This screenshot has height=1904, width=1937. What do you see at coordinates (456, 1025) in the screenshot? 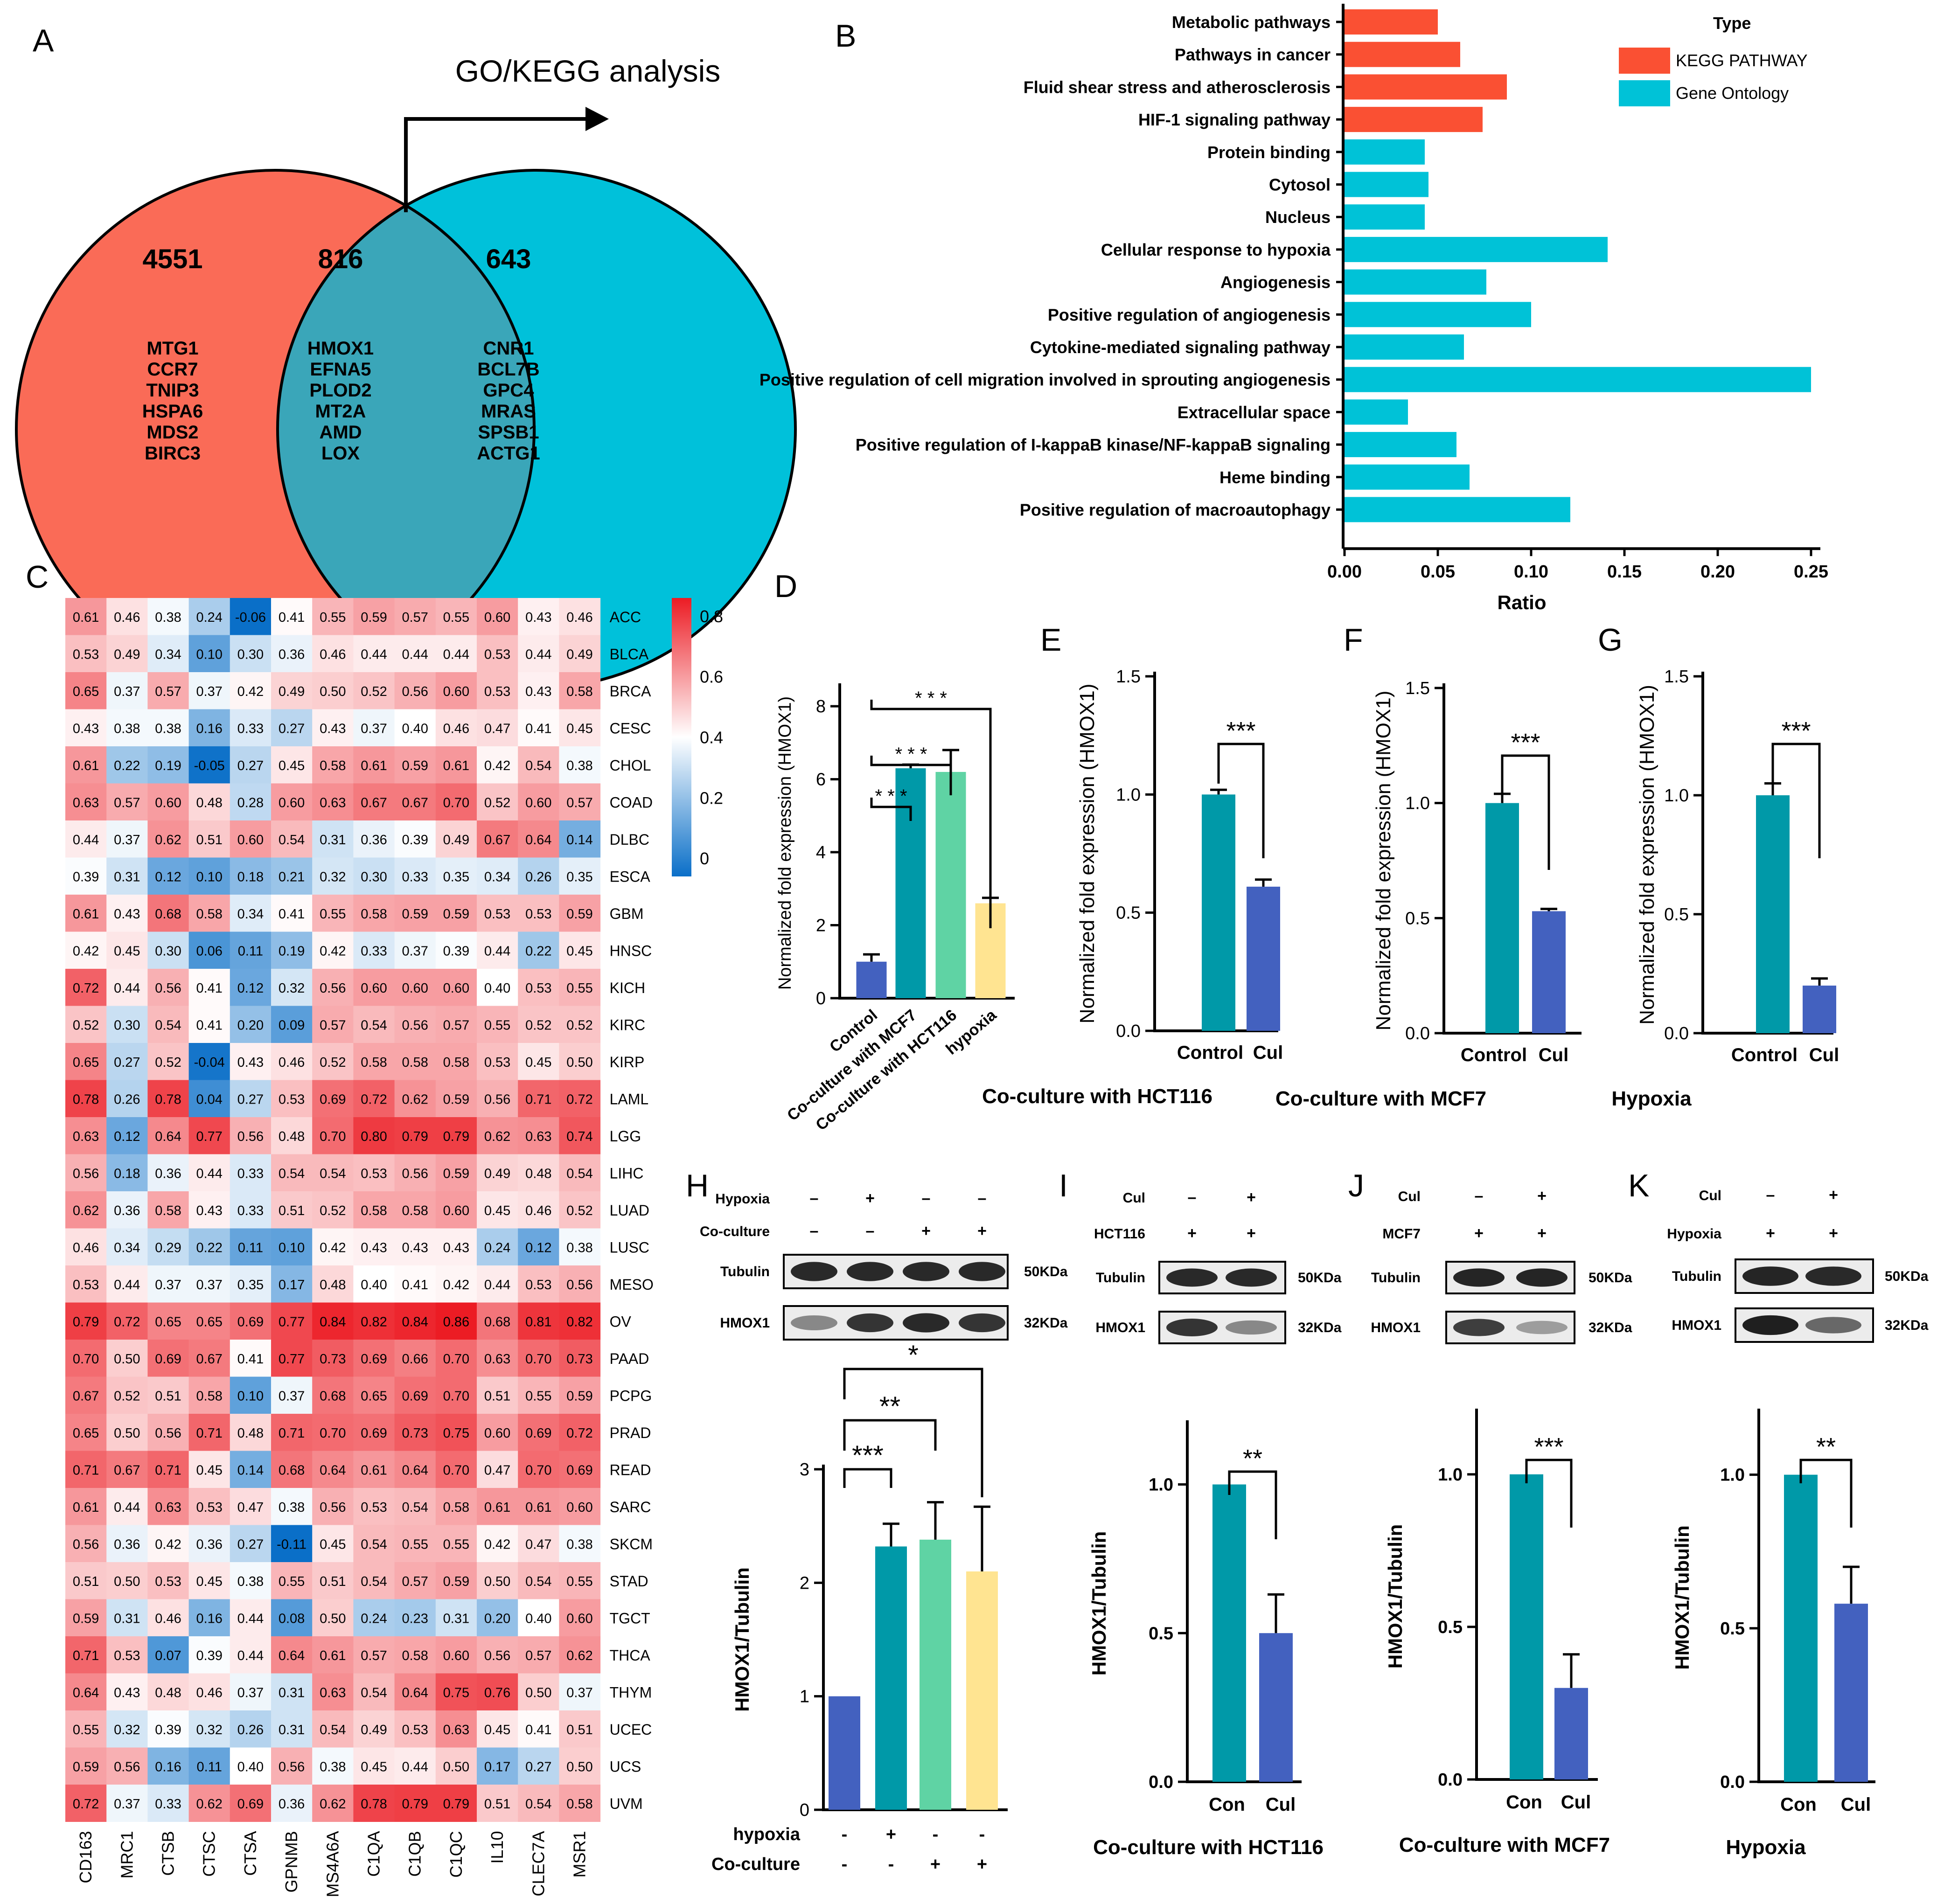
I see `heatmap-value: 0.57` at bounding box center [456, 1025].